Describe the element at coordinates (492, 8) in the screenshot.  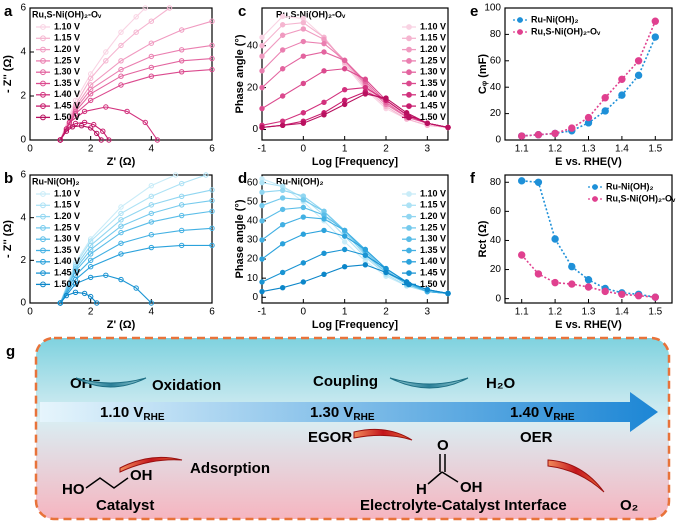
I see `y-tick-label: 100` at that location.